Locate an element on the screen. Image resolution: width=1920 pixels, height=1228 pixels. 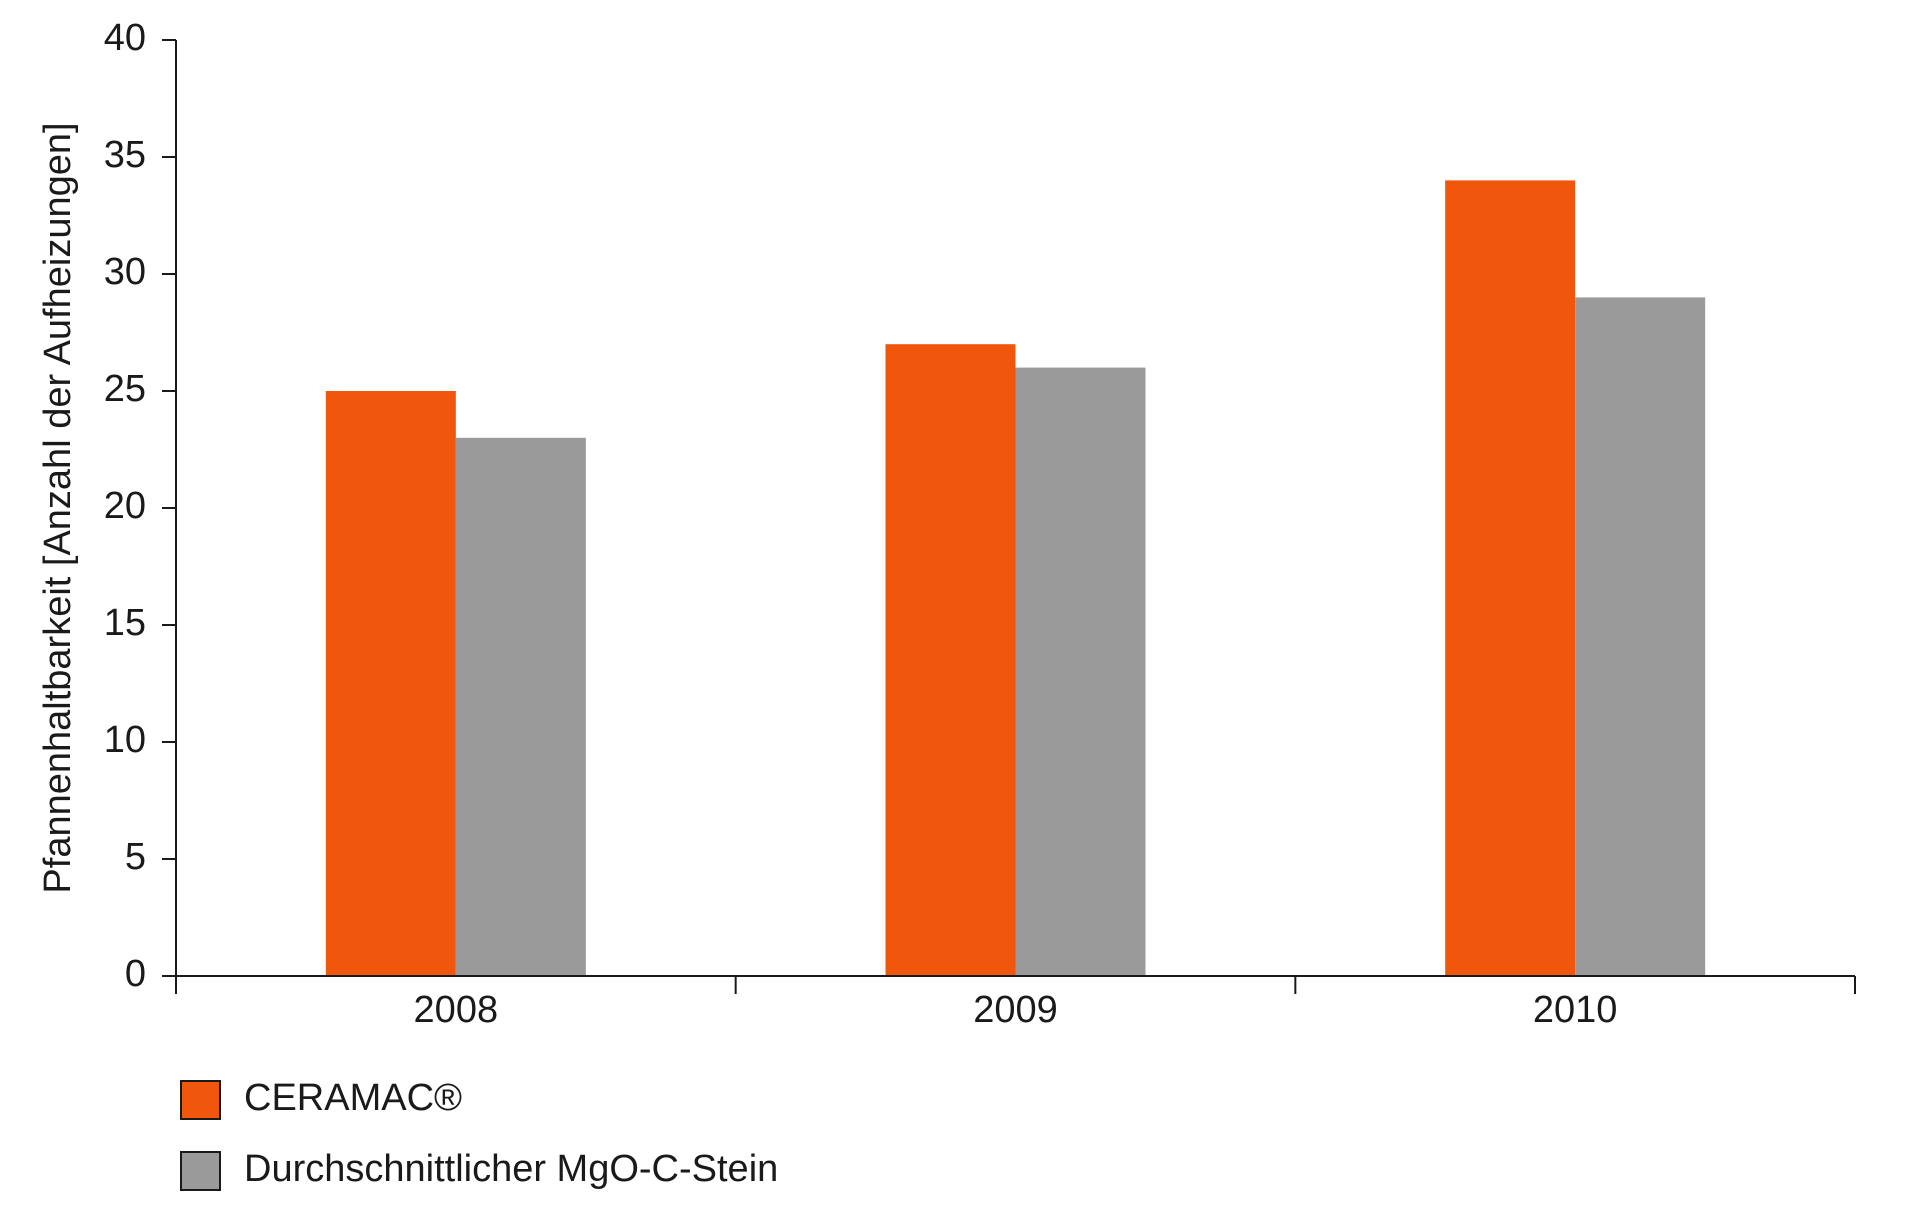
y-tick-label: 5 is located at coordinates (135, 857).